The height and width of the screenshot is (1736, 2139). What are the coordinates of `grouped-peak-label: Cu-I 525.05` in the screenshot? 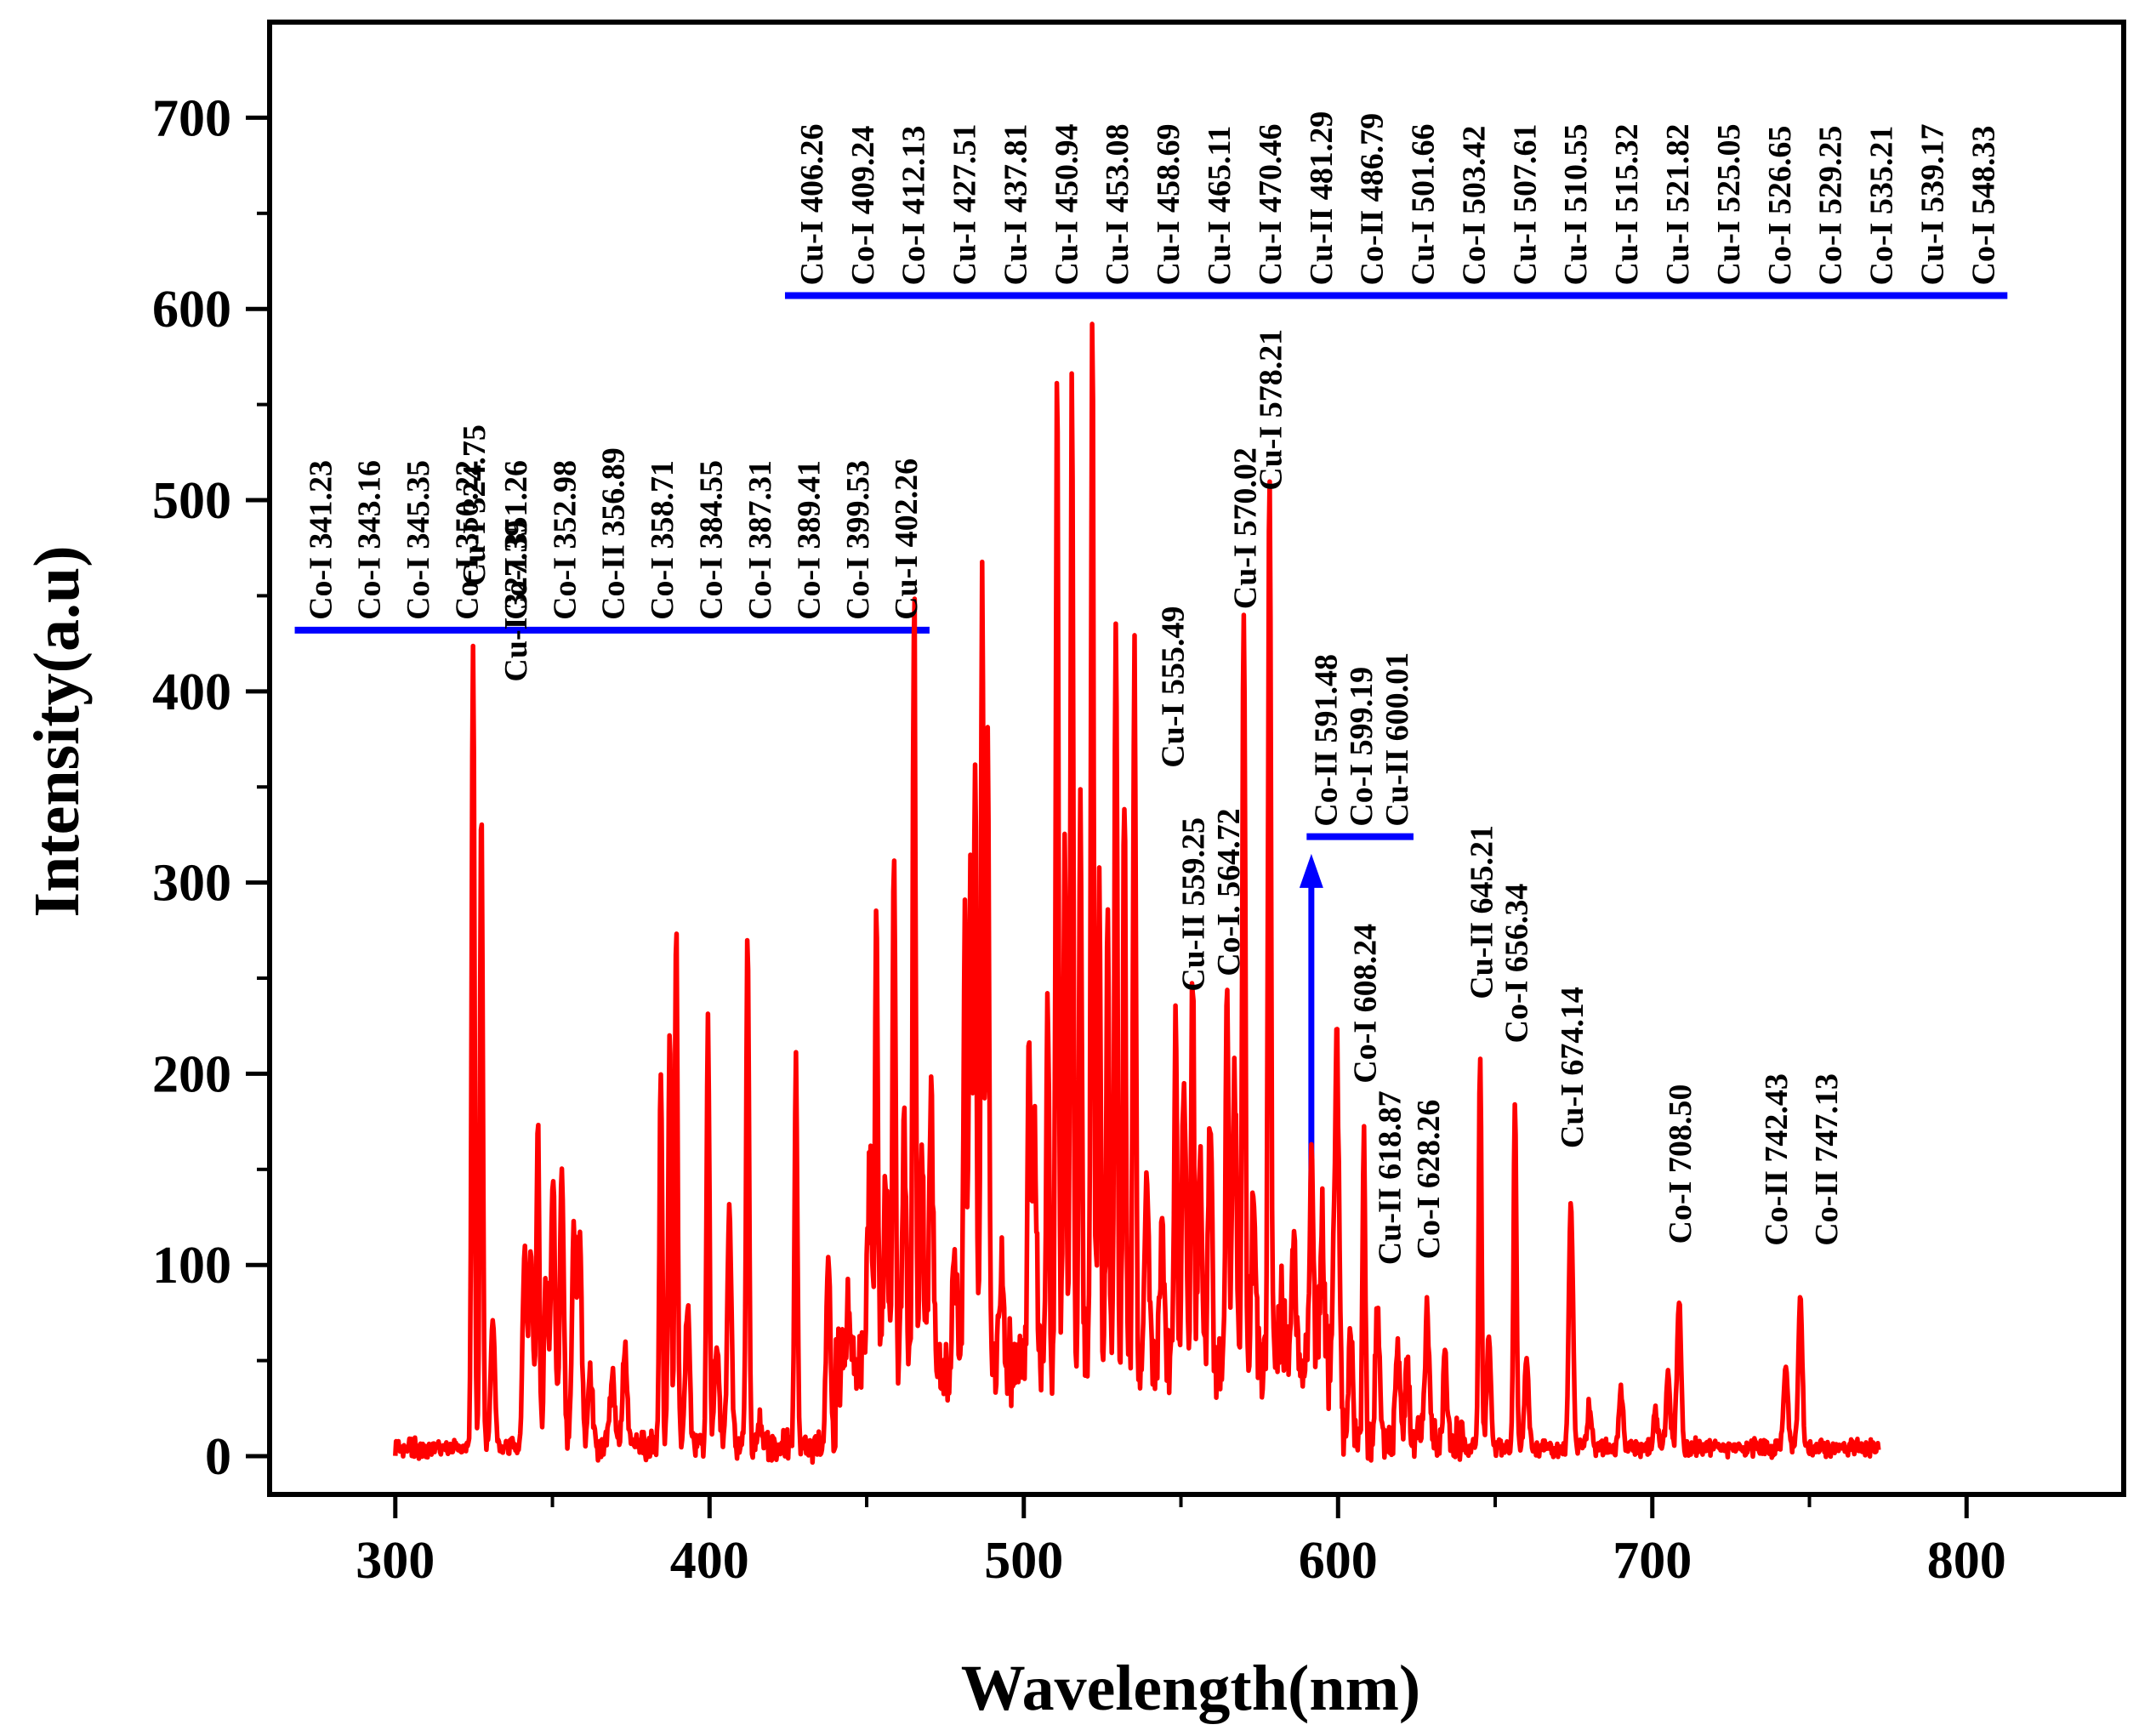 It's located at (1729, 204).